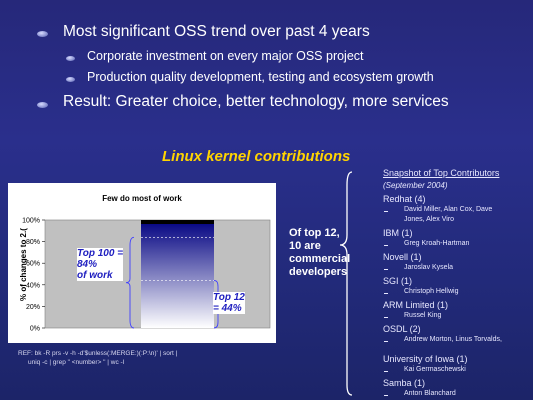 The width and height of the screenshot is (533, 400). Describe the element at coordinates (430, 393) in the screenshot. I see `contributor-names: Anton Blanchard` at that location.